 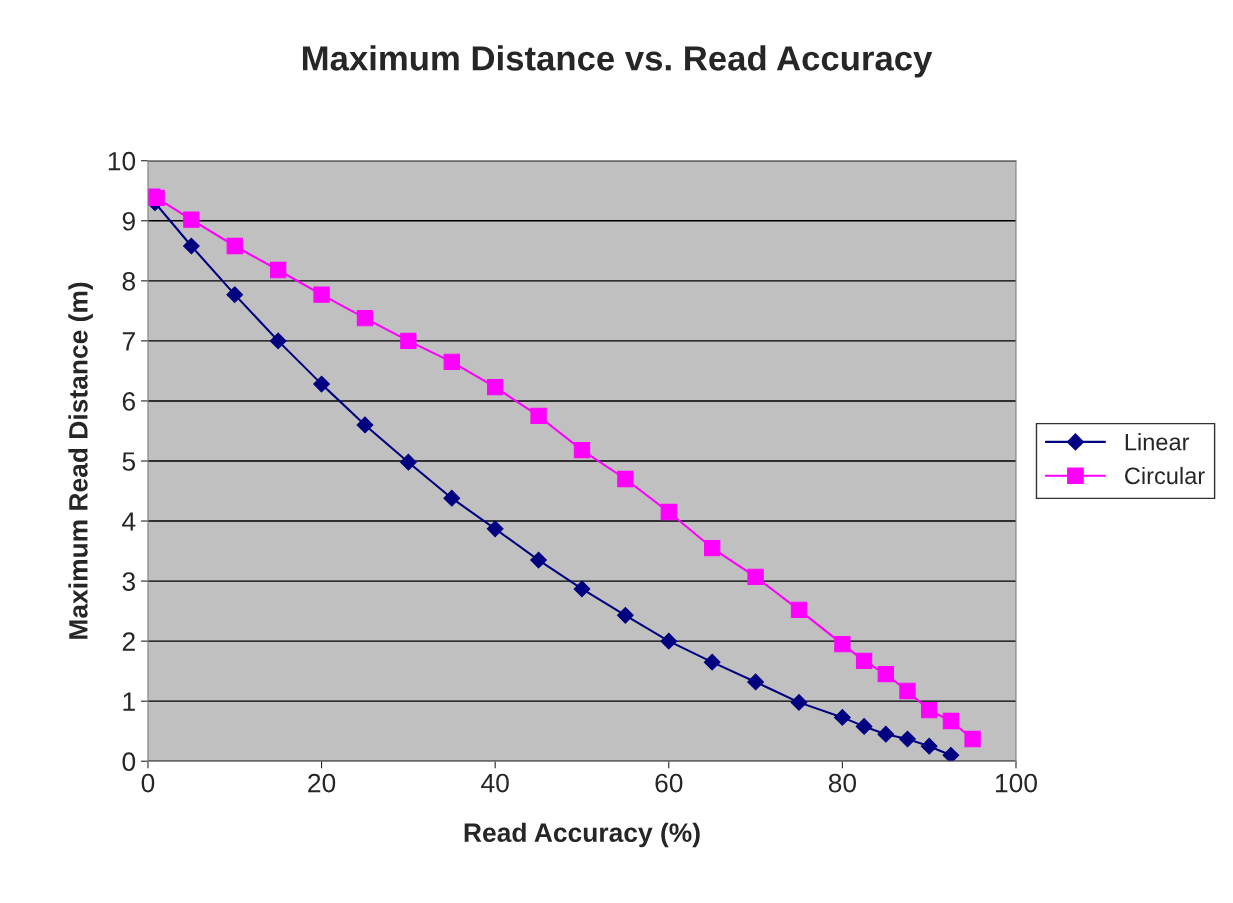 I want to click on y-tick-label: 10, so click(x=122, y=161).